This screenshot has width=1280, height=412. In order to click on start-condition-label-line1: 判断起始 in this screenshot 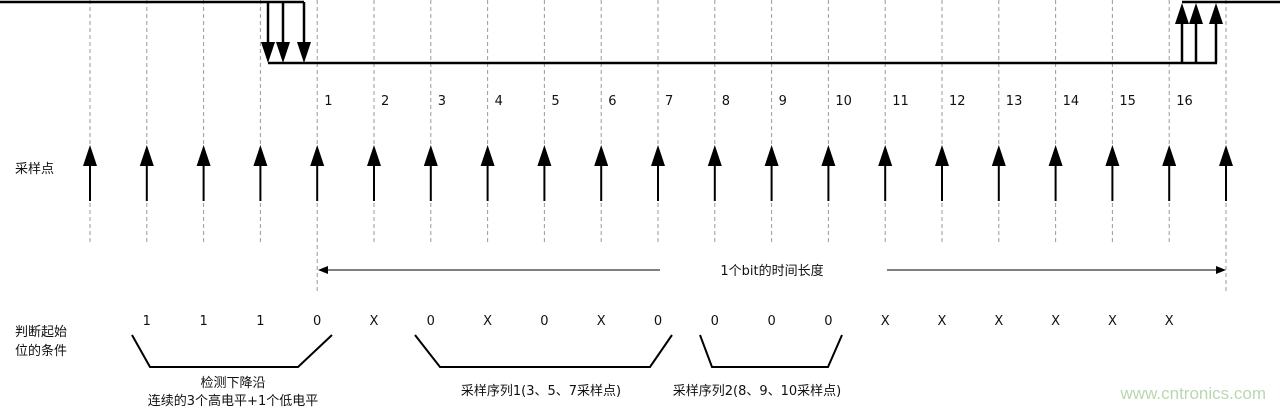, I will do `click(41, 332)`.